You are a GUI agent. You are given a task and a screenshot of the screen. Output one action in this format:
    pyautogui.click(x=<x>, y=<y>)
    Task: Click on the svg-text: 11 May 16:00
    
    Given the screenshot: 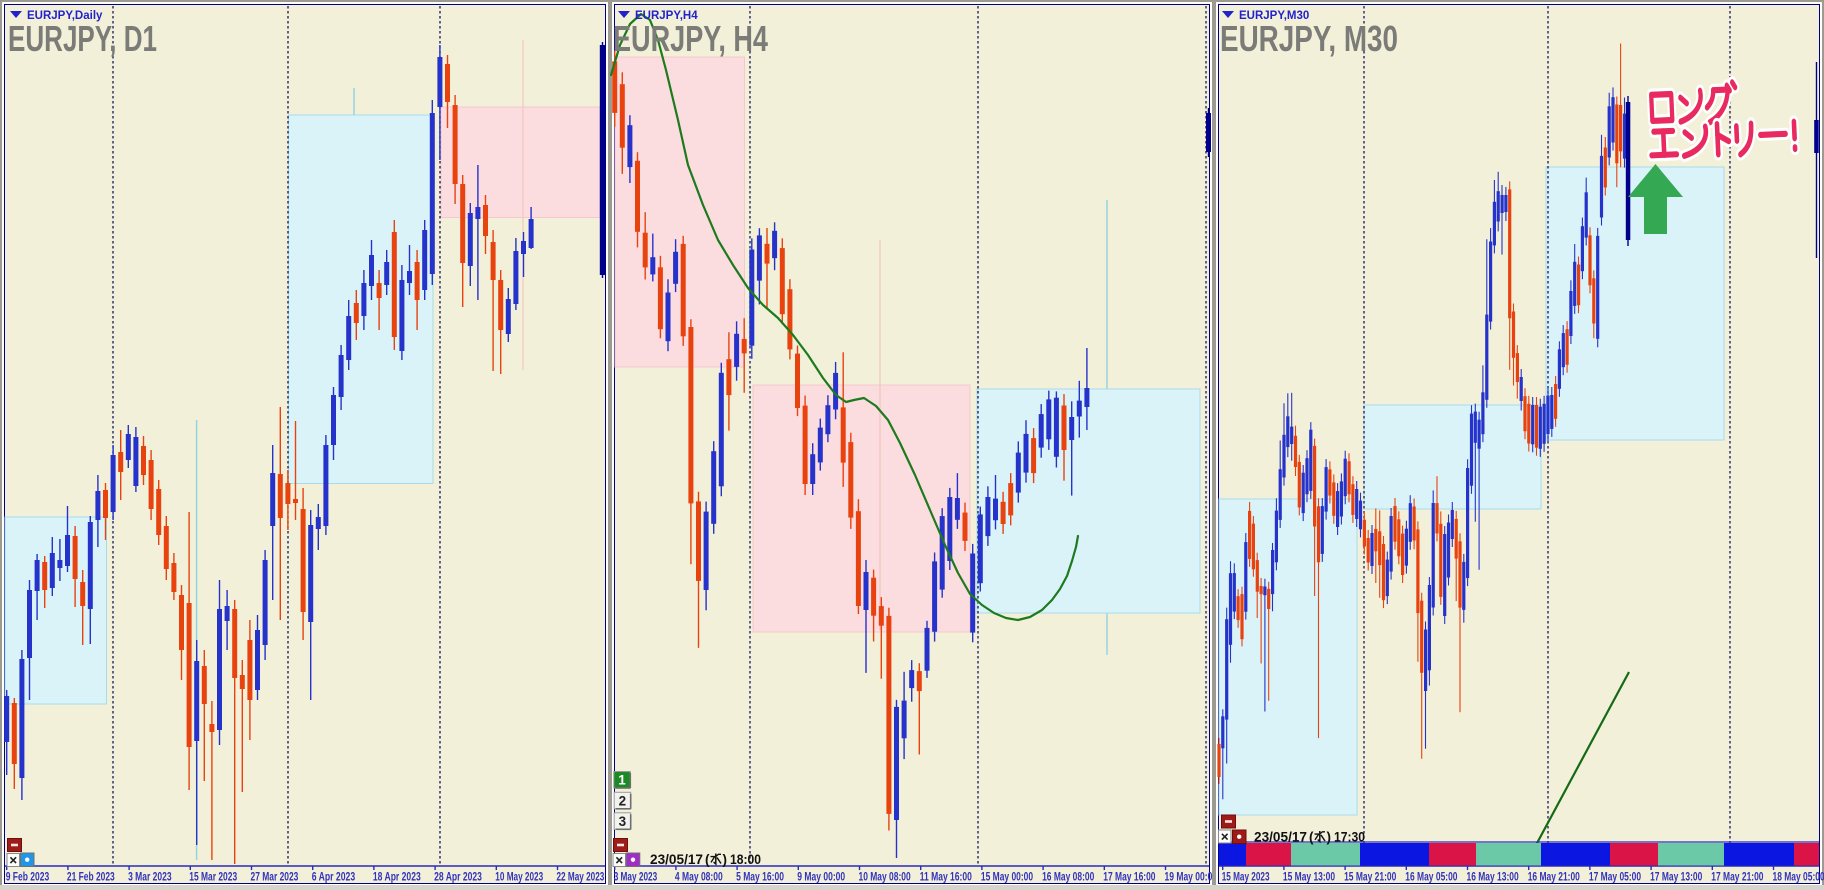 What is the action you would take?
    pyautogui.click(x=946, y=877)
    